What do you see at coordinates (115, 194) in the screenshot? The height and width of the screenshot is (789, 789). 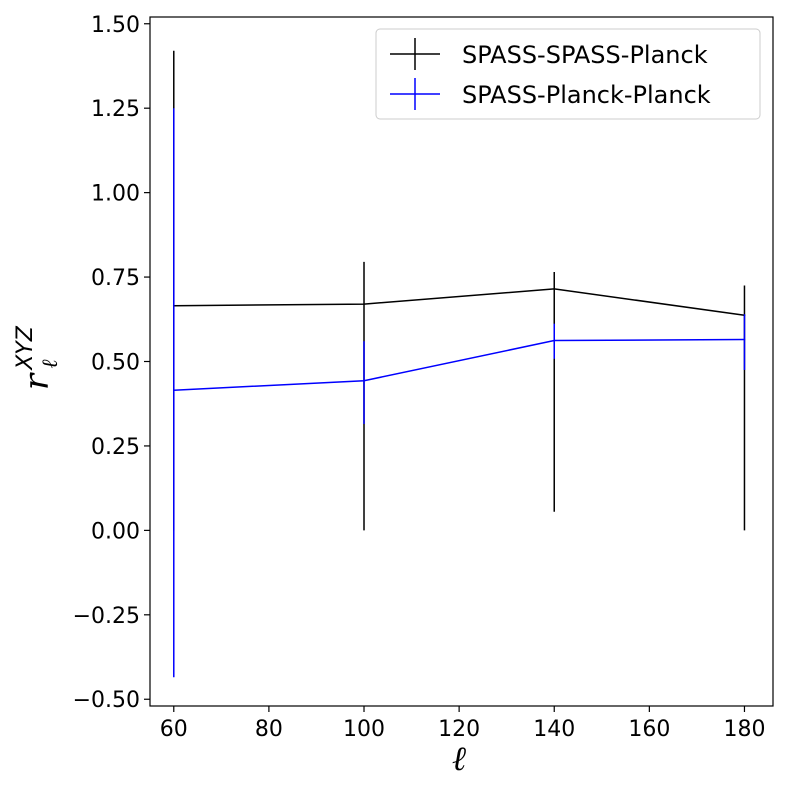 I see `y-tick-label: 1.00` at bounding box center [115, 194].